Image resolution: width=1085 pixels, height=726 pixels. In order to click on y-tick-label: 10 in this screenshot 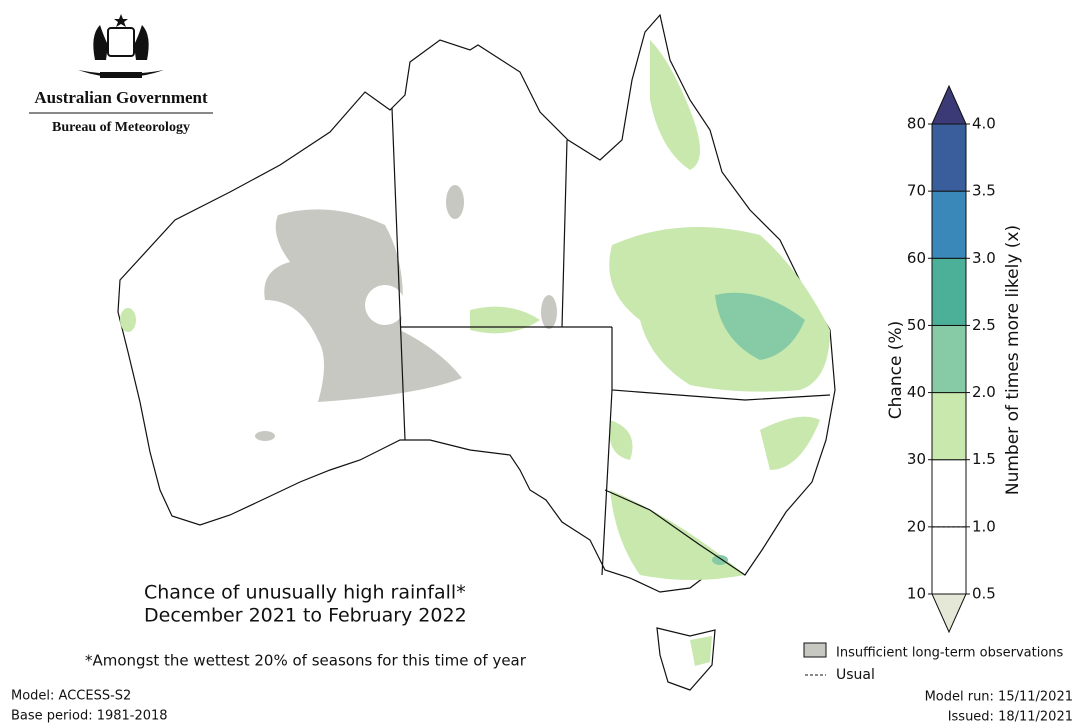, I will do `click(916, 594)`.